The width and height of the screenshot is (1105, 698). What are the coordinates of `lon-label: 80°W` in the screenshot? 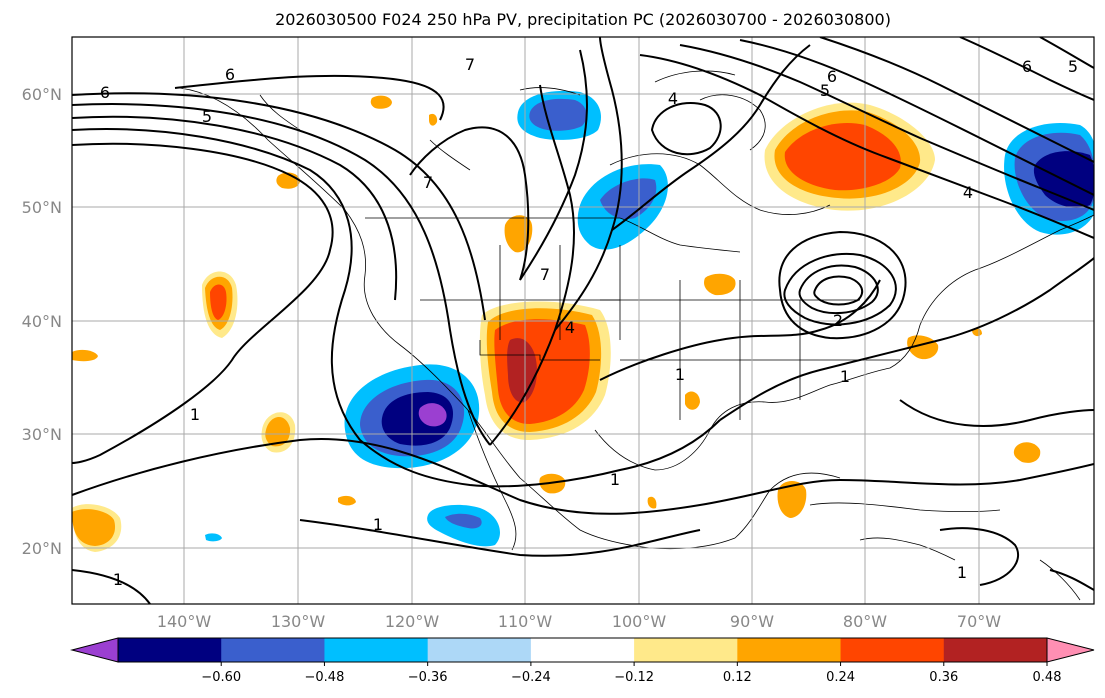 It's located at (865, 621).